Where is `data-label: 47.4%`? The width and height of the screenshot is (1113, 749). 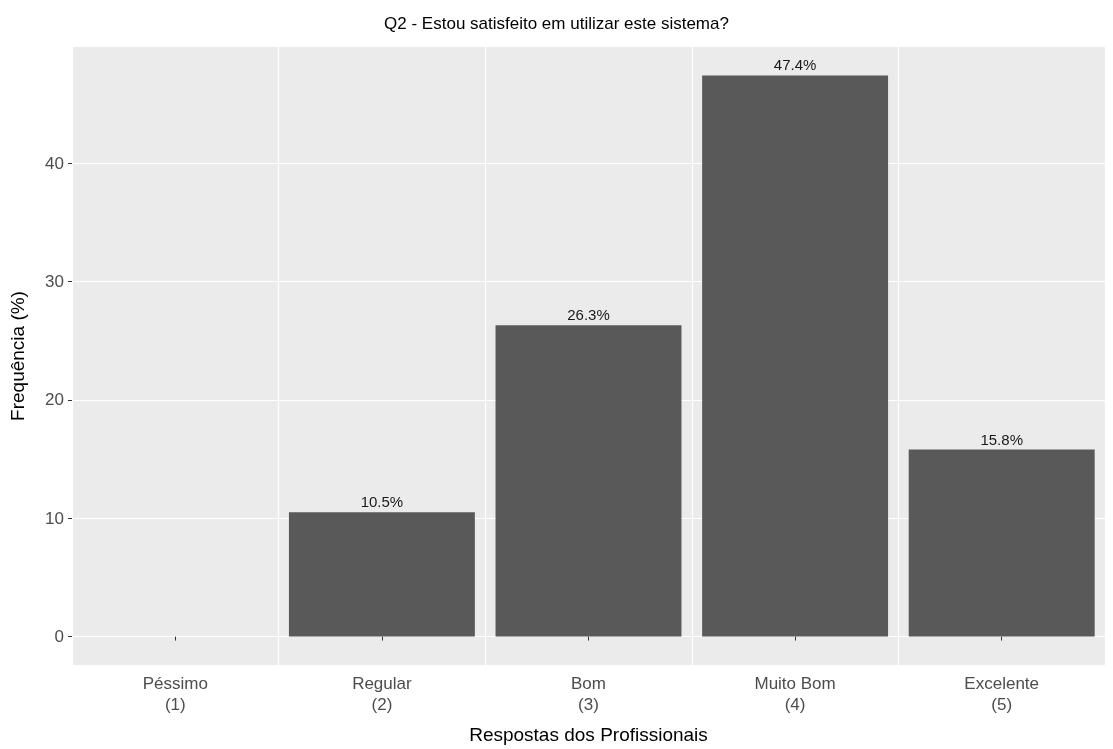
data-label: 47.4% is located at coordinates (795, 65).